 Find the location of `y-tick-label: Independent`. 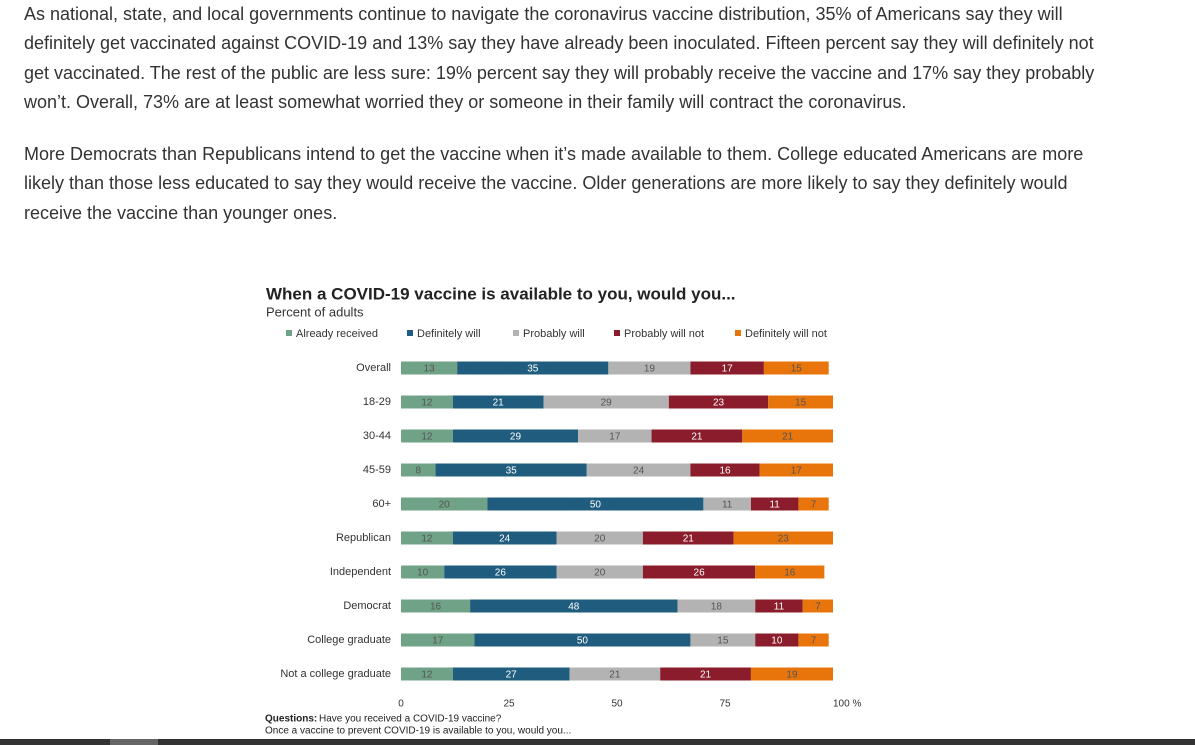

y-tick-label: Independent is located at coordinates (360, 572).